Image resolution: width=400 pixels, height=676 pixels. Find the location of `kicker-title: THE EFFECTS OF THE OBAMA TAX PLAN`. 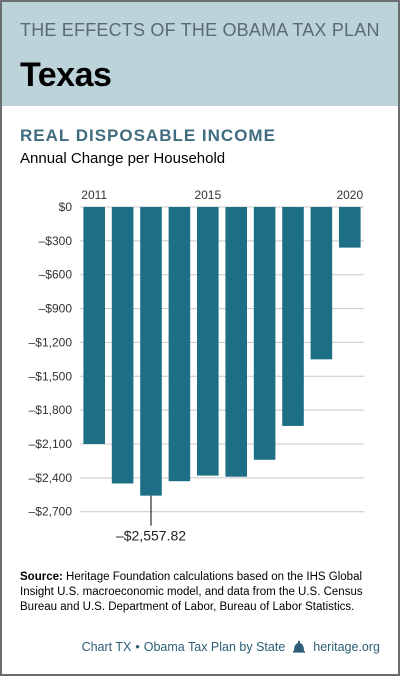

kicker-title: THE EFFECTS OF THE OBAMA TAX PLAN is located at coordinates (200, 30).